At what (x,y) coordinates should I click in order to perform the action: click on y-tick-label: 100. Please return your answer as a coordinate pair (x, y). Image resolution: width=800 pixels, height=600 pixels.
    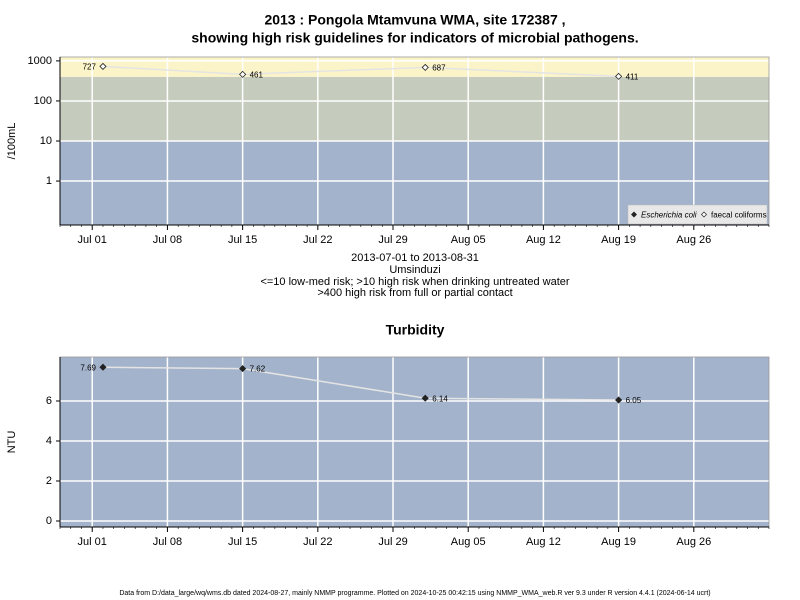
    Looking at the image, I should click on (43, 101).